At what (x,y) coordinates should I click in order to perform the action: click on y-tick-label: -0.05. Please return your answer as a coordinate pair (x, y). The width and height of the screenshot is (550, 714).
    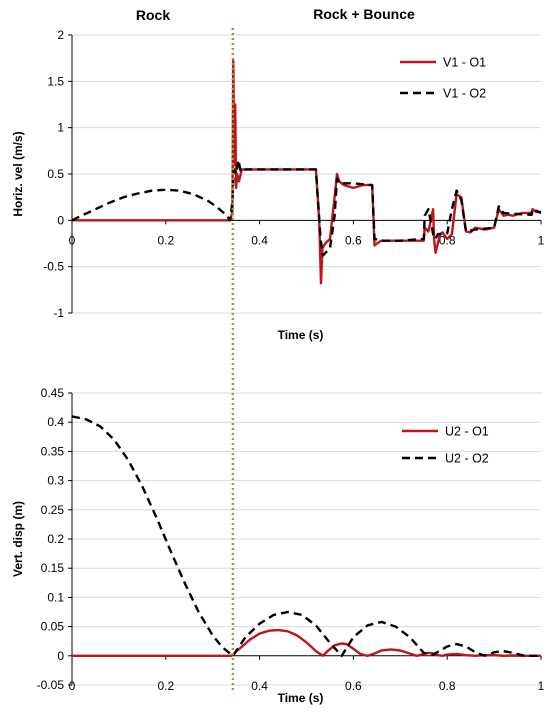
    Looking at the image, I should click on (51, 685).